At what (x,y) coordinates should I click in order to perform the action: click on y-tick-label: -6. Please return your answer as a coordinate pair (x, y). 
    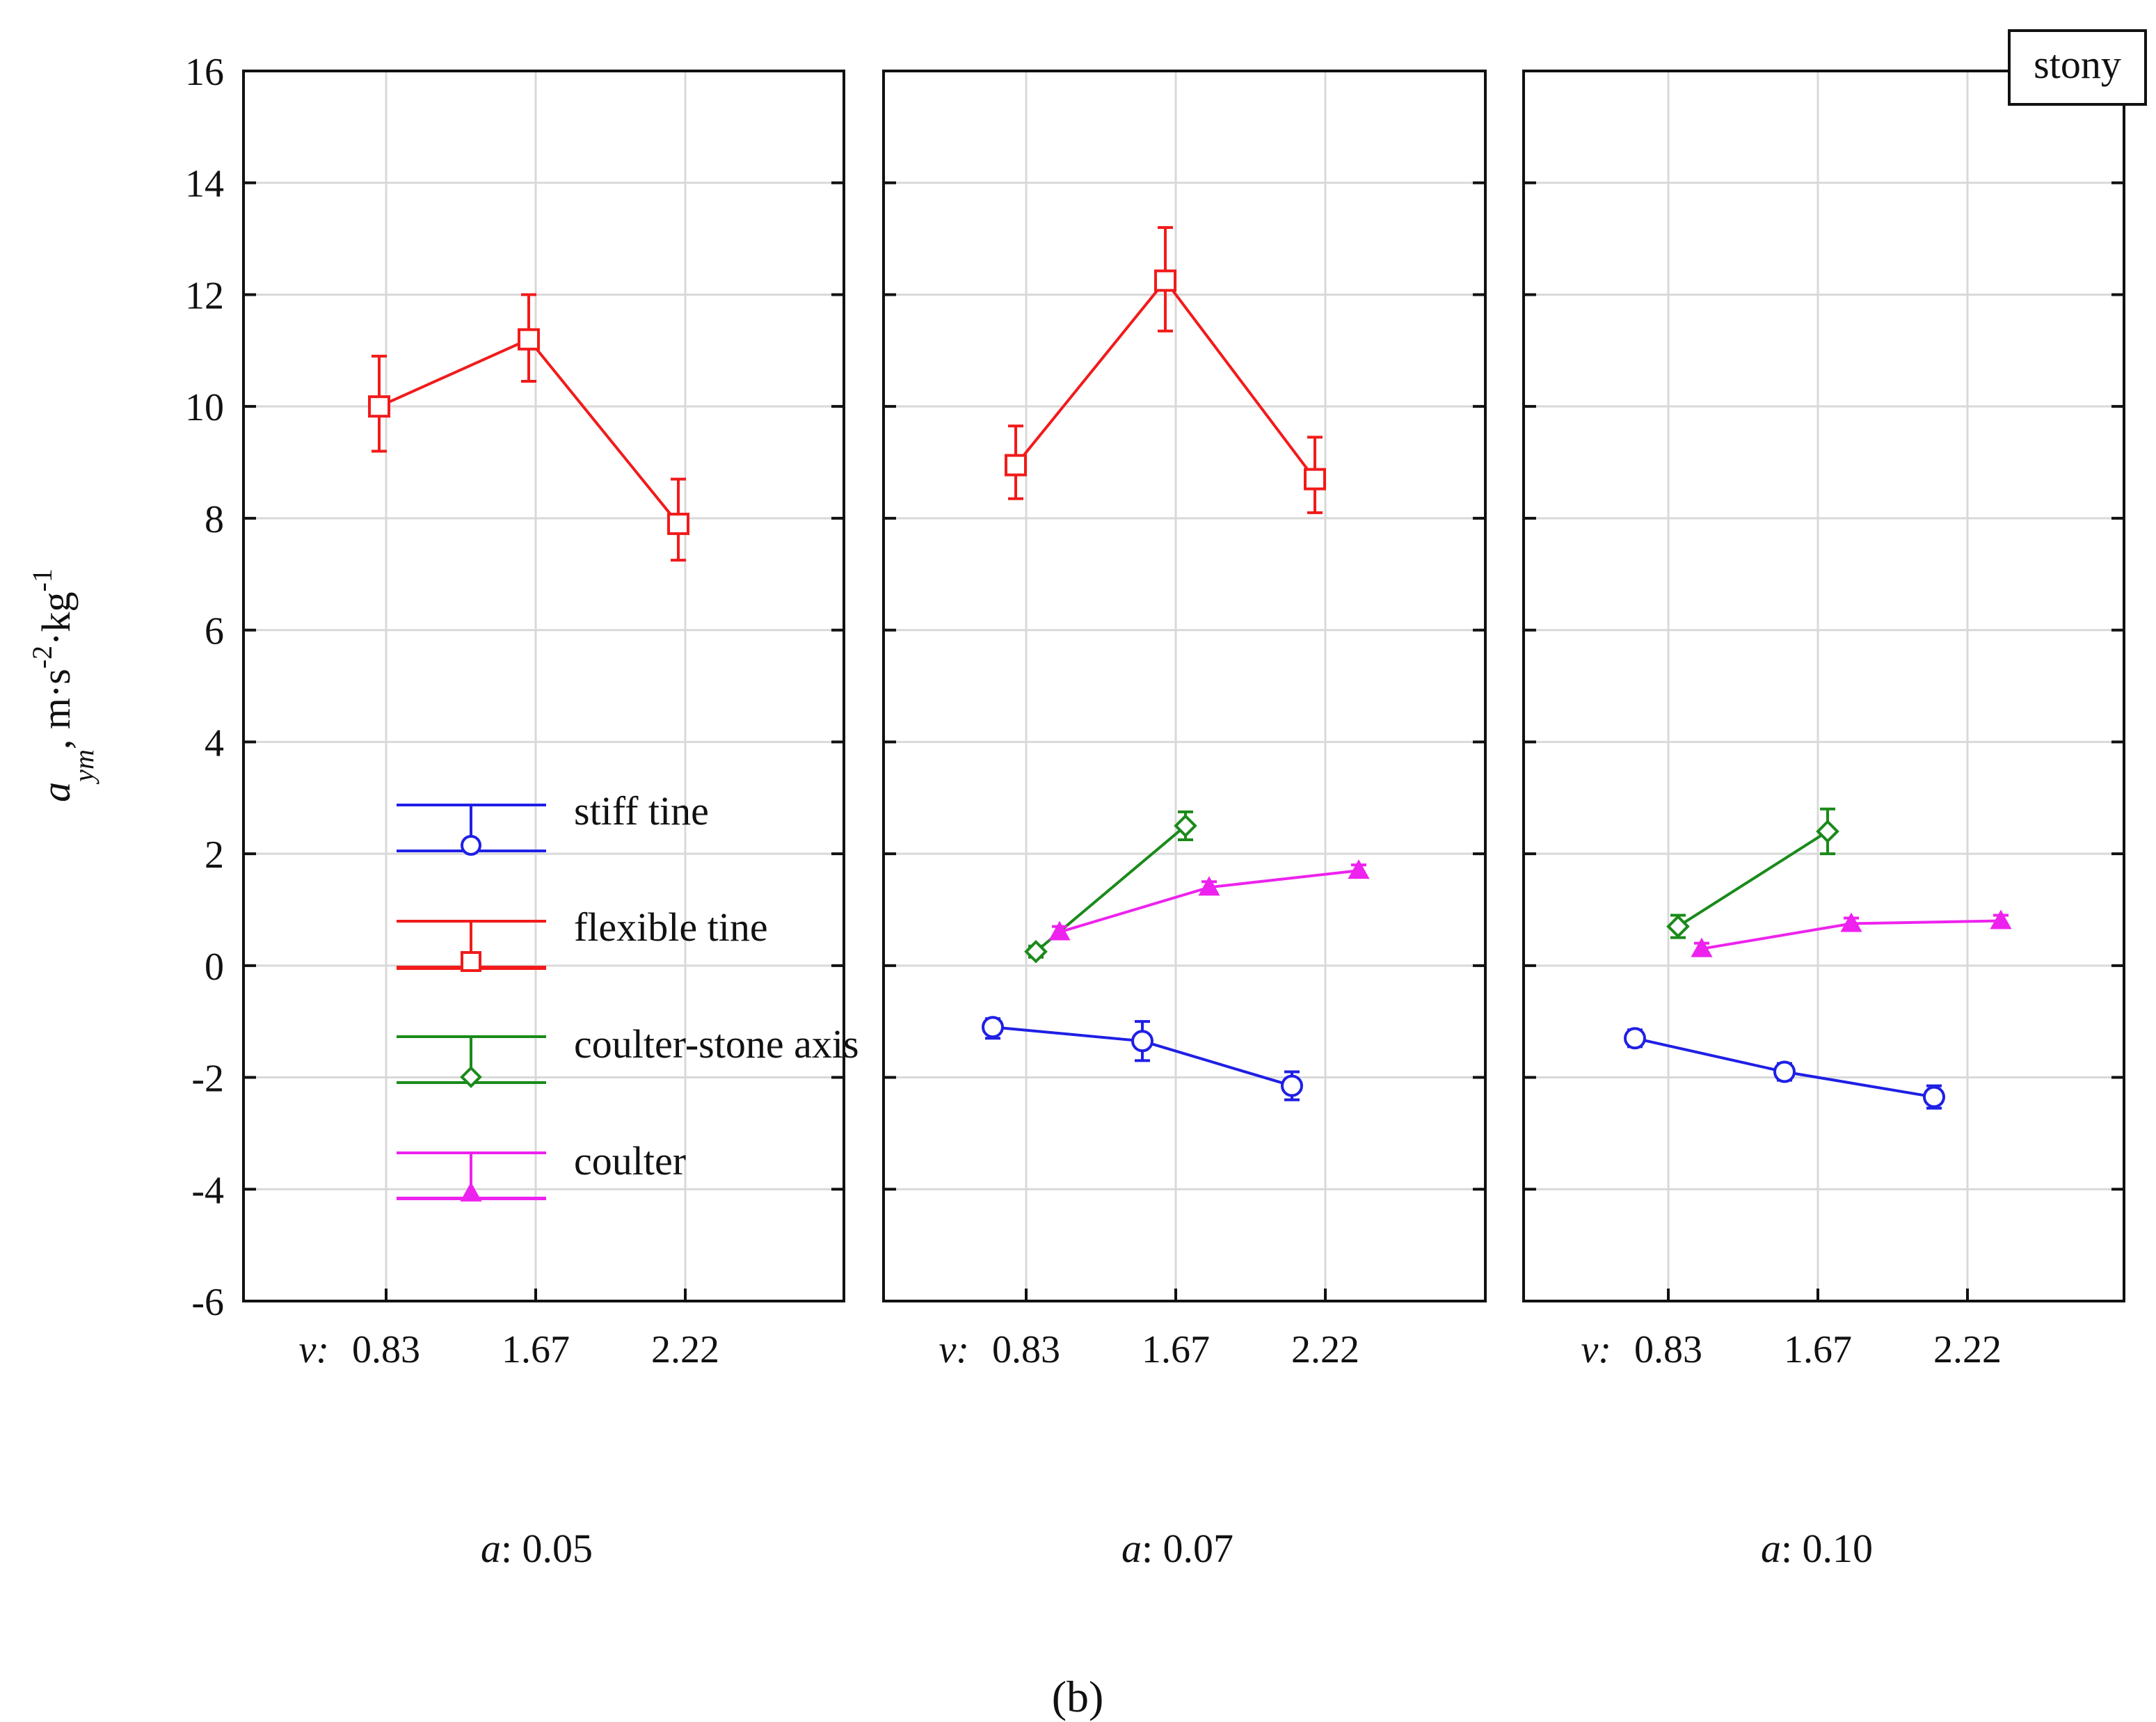
    Looking at the image, I should click on (207, 1303).